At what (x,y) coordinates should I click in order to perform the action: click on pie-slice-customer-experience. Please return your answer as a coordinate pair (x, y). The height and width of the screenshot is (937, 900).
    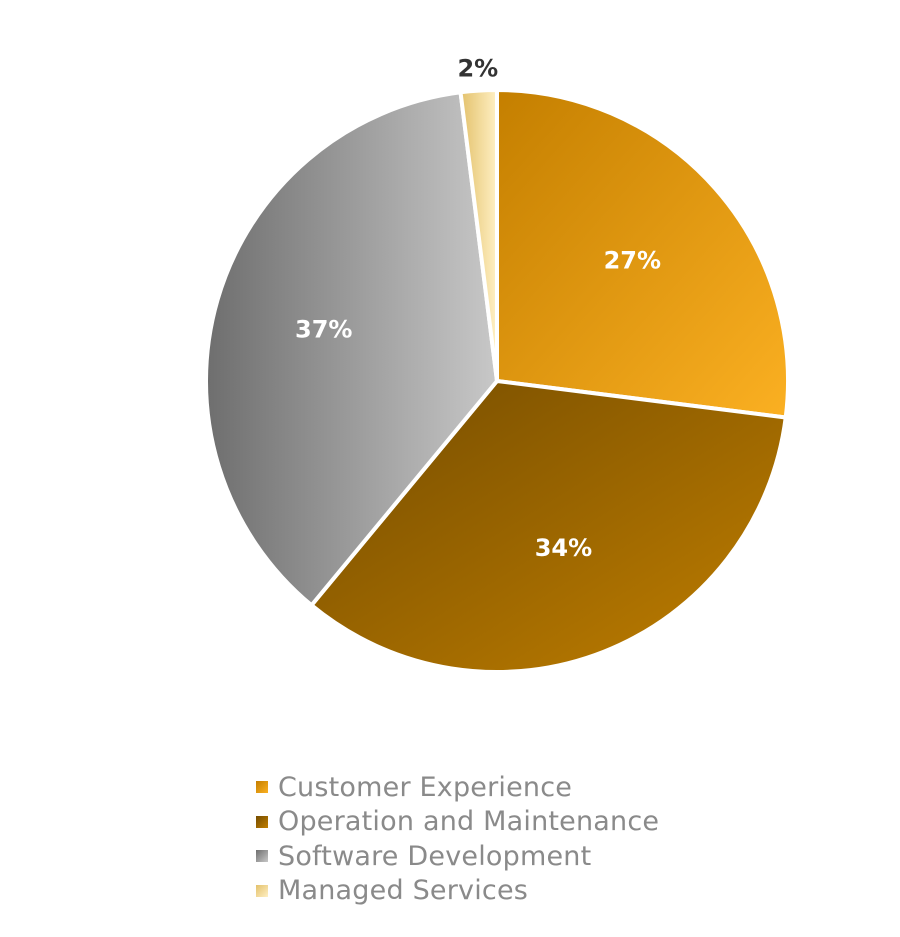
    Looking at the image, I should click on (642, 254).